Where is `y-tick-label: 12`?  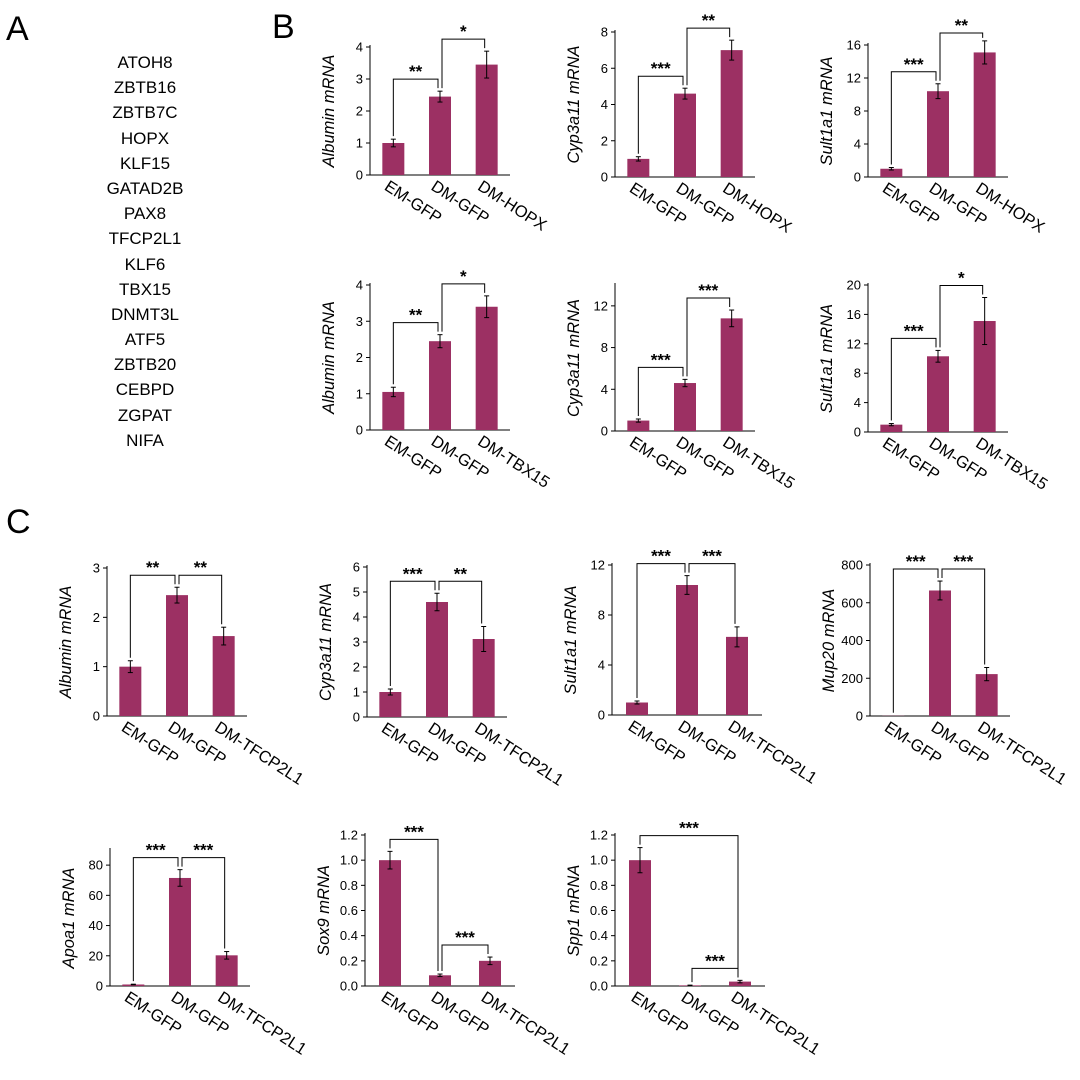 y-tick-label: 12 is located at coordinates (854, 78).